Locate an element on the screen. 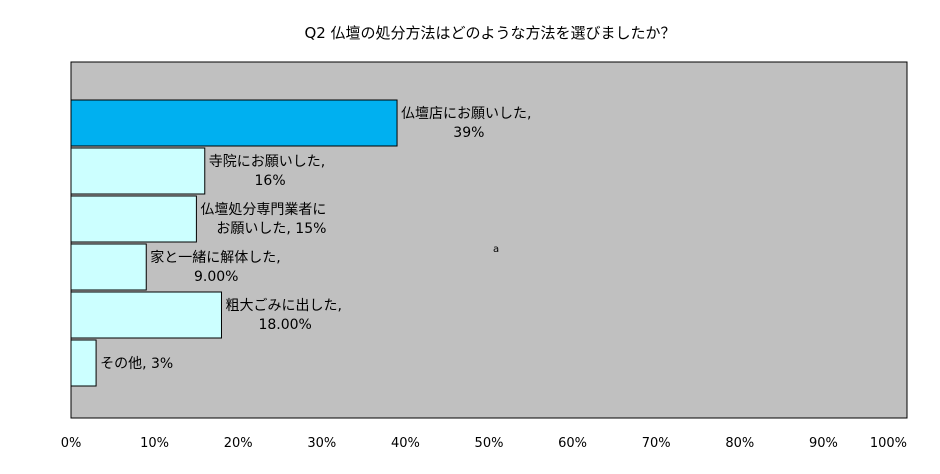 The height and width of the screenshot is (474, 940). data-label-3: 仏壇処分専門業者にお願いした, 15% is located at coordinates (263, 219).